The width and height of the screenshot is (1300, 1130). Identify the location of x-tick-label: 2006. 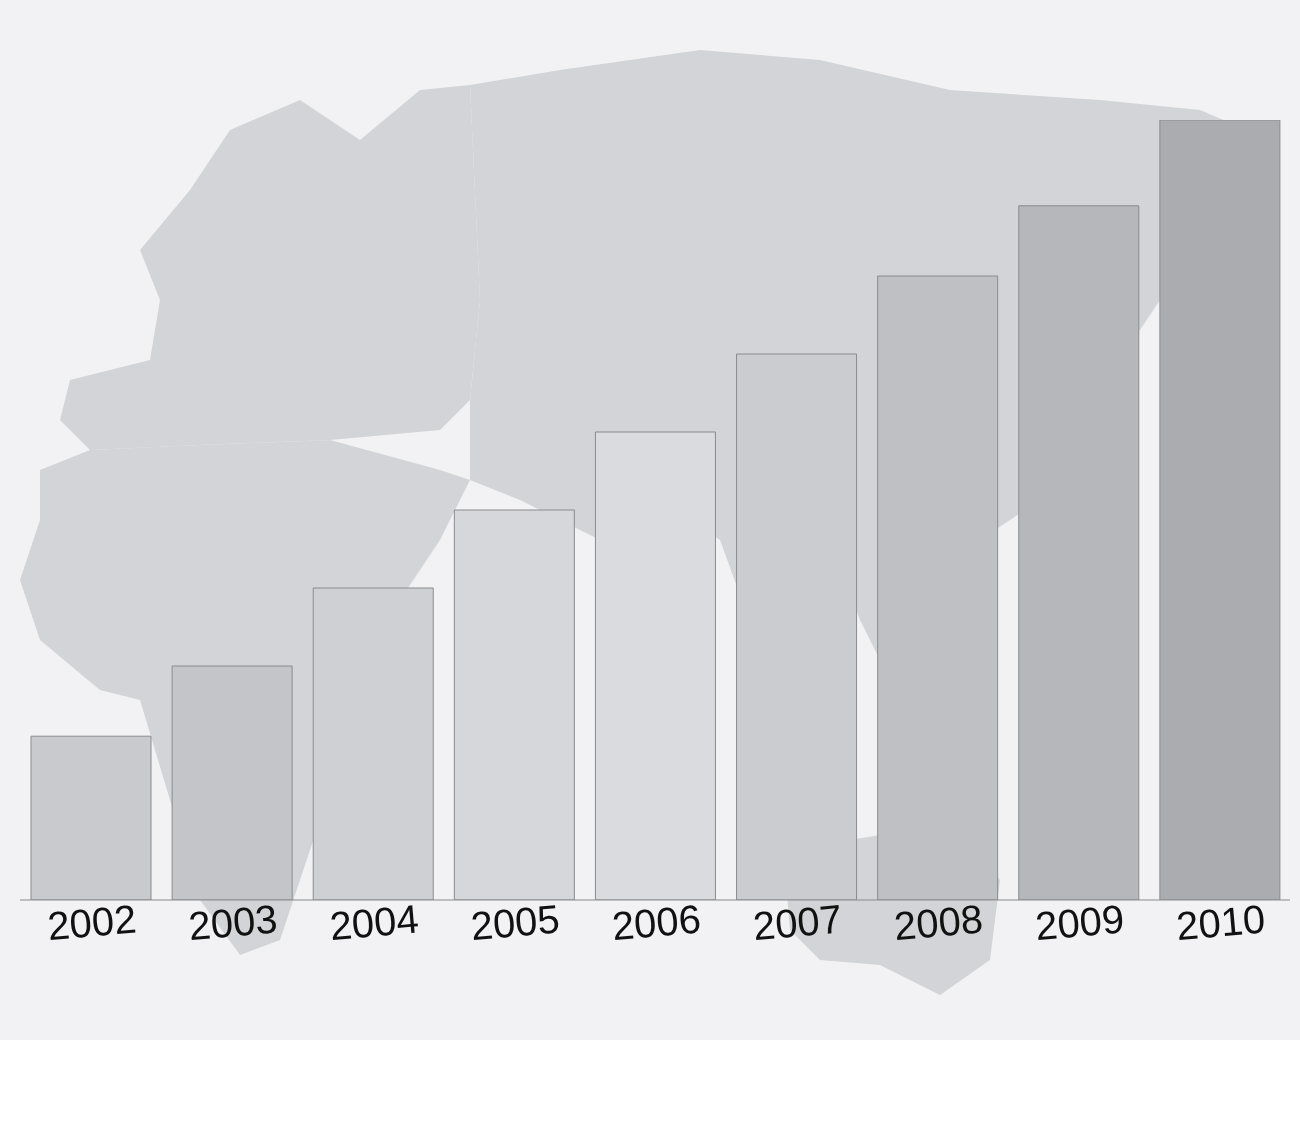
(656, 922).